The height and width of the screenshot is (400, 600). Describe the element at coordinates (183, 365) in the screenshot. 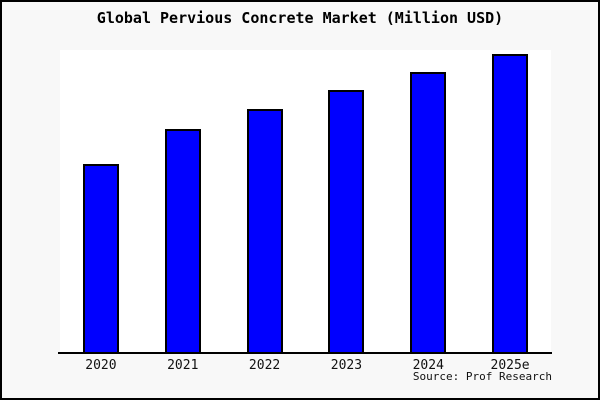

I see `x-axis-label-2021: 2021` at that location.